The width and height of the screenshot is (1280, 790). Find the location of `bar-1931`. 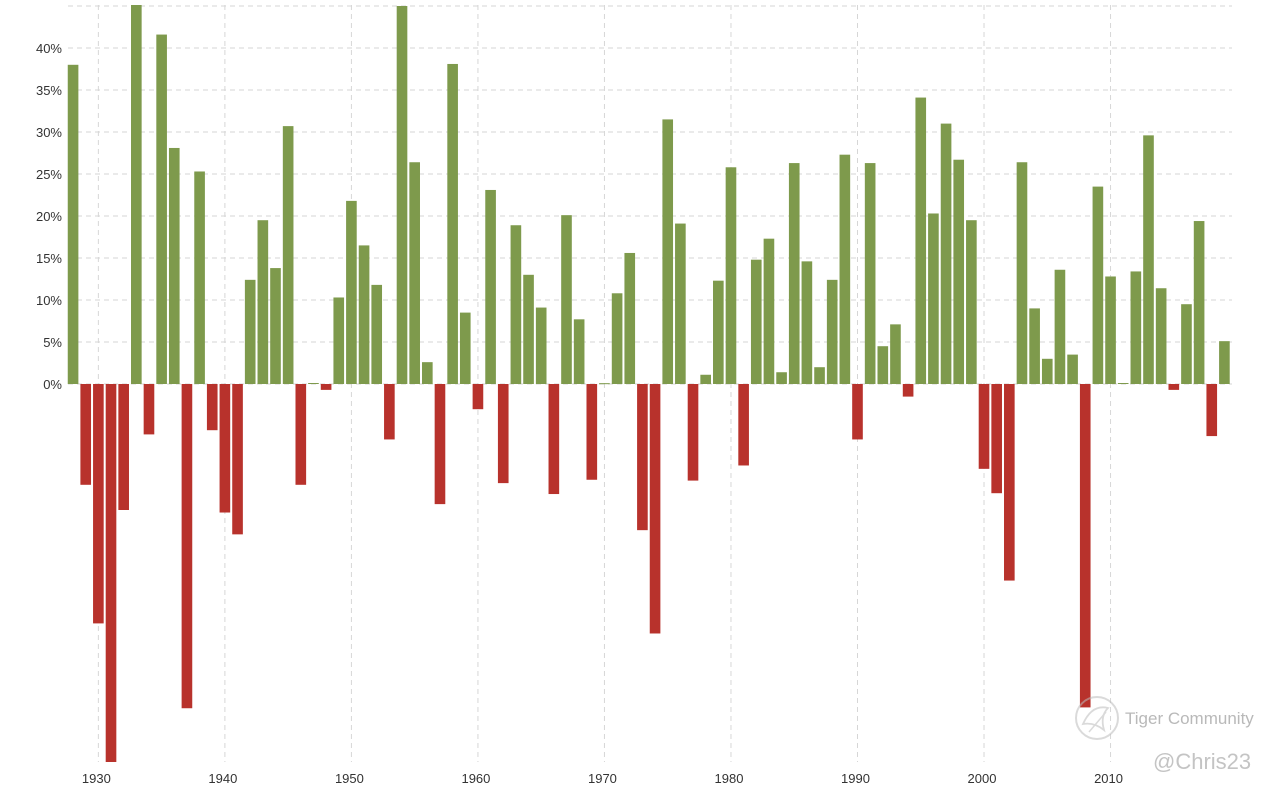

bar-1931 is located at coordinates (111, 573).